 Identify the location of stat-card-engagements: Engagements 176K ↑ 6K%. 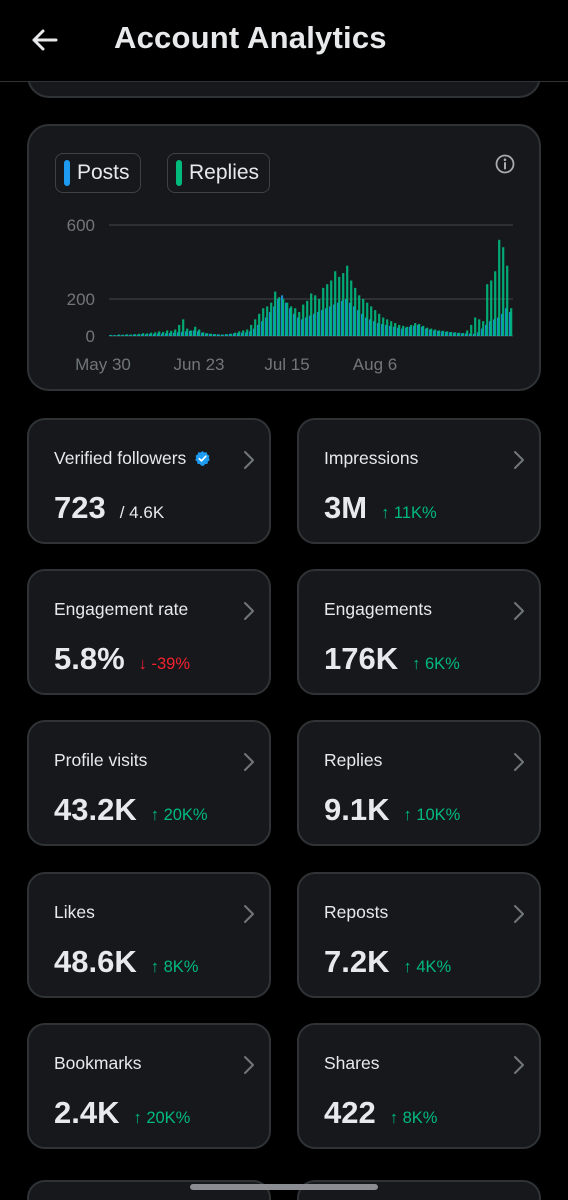
(419, 632).